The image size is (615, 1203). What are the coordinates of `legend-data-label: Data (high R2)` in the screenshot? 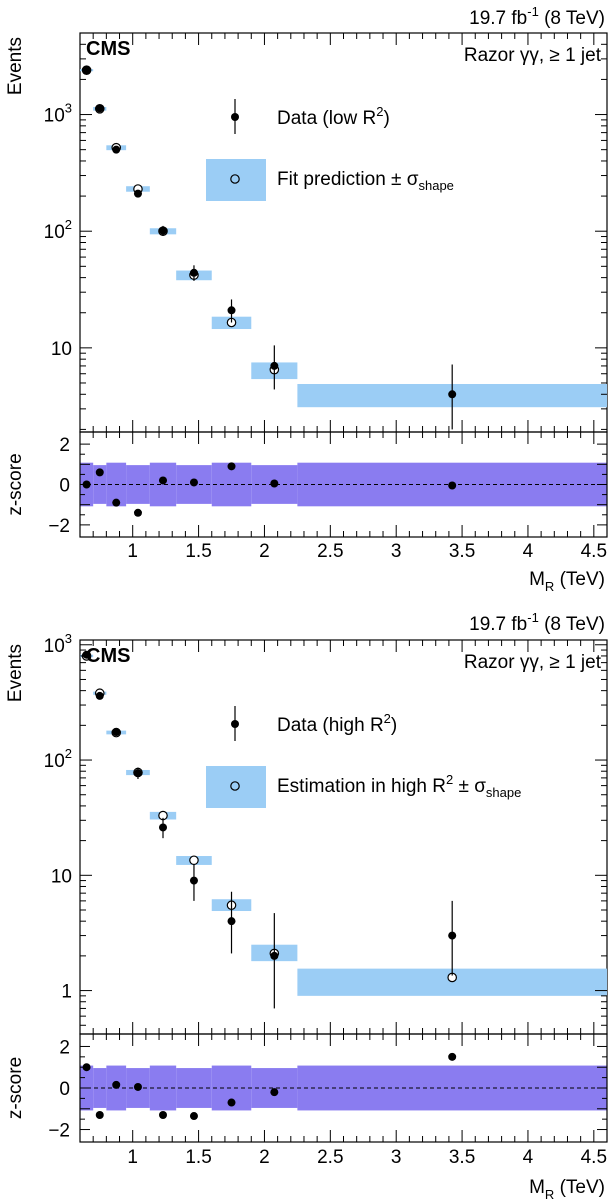 It's located at (337, 723).